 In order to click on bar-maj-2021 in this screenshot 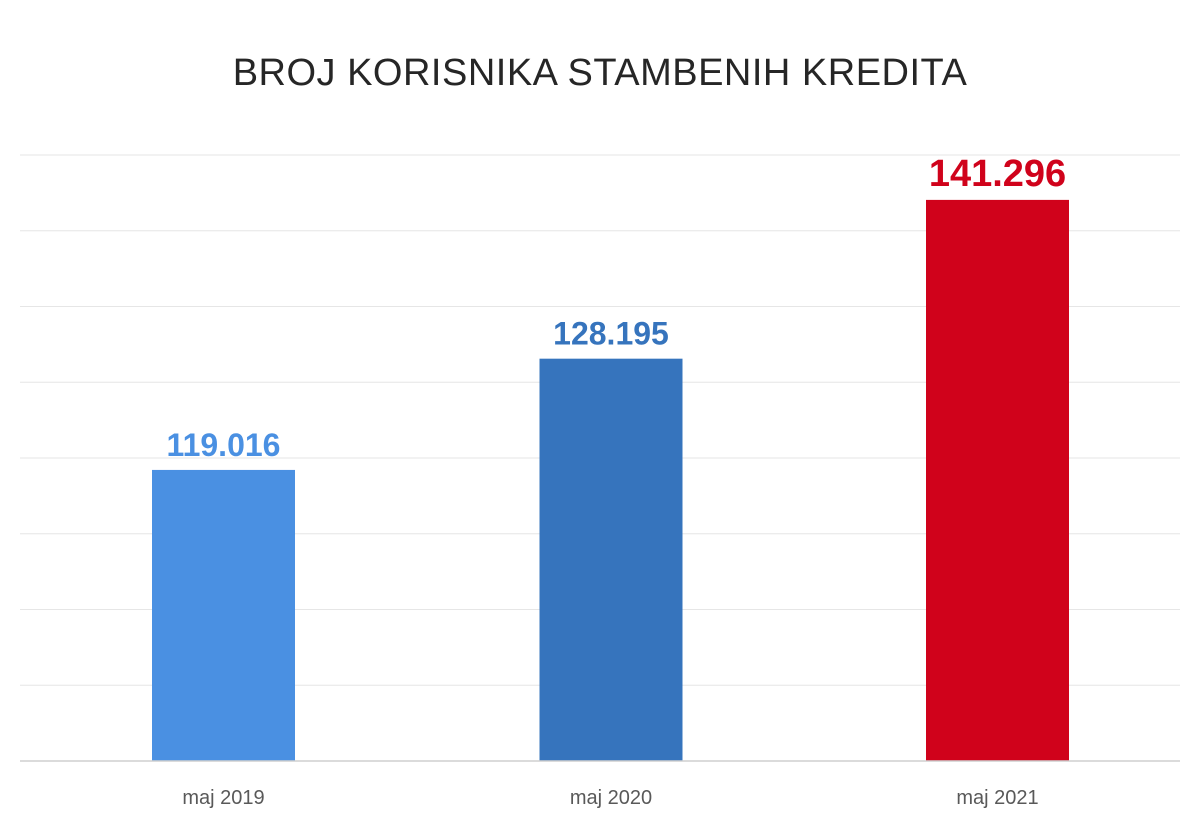, I will do `click(997, 480)`.